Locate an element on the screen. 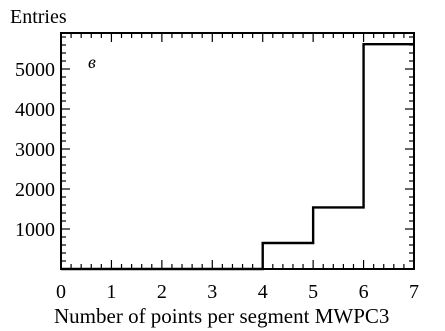 The image size is (445, 331). x-tick-label: 4 is located at coordinates (263, 292).